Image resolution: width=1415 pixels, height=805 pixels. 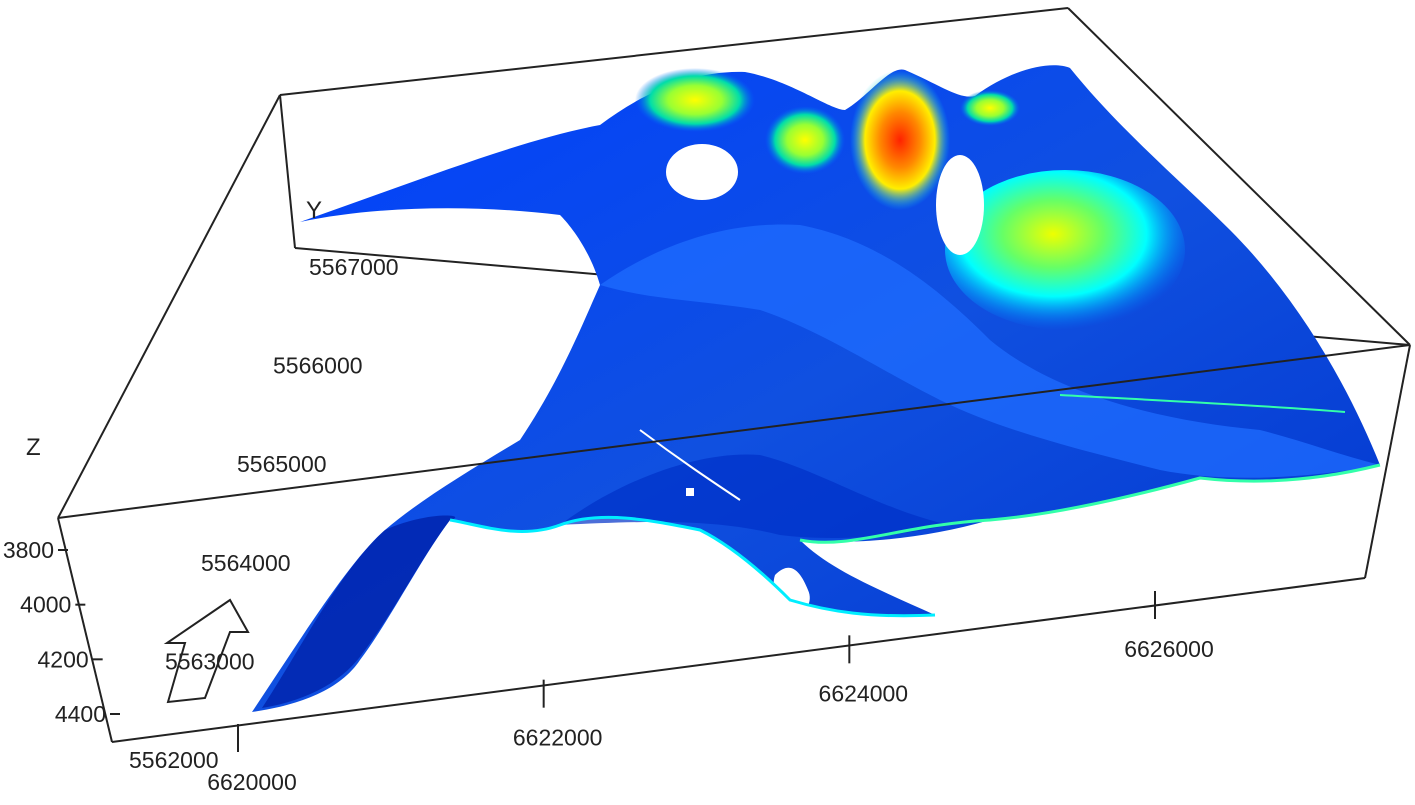 I want to click on z-tick-label: 4400, so click(x=80, y=714).